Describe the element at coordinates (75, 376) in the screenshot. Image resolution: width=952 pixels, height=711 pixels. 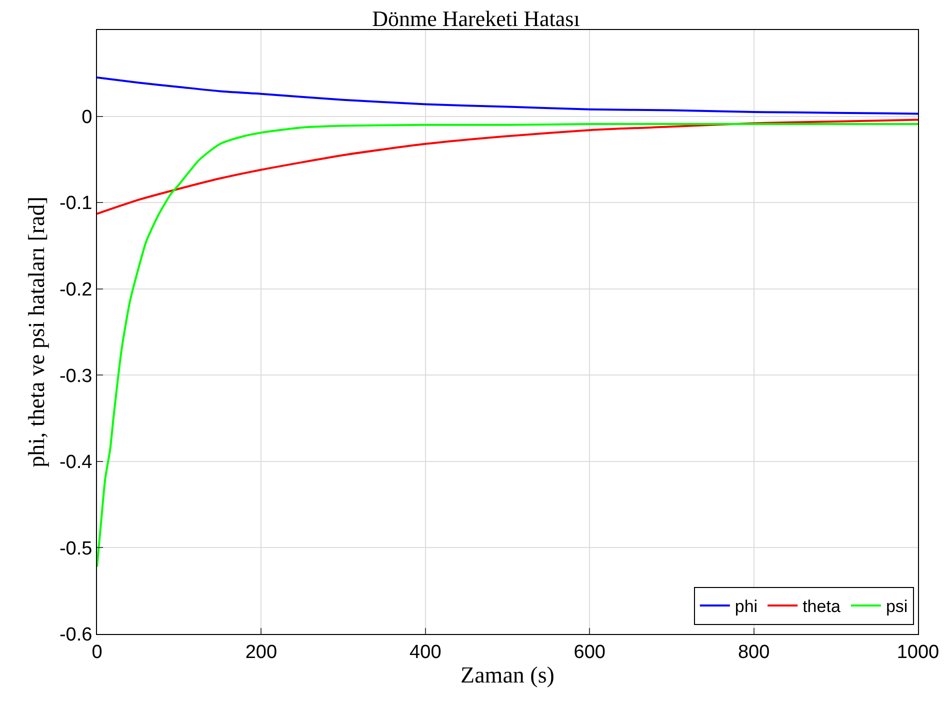
I see `y-tick-label: -0.3` at that location.